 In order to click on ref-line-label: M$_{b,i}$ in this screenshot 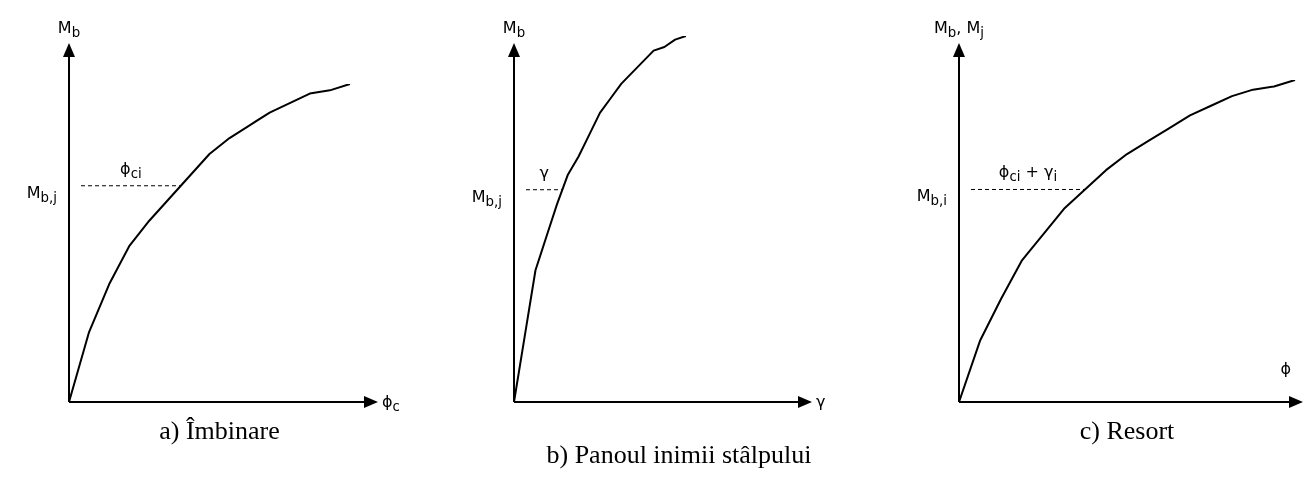, I will do `click(931, 198)`.